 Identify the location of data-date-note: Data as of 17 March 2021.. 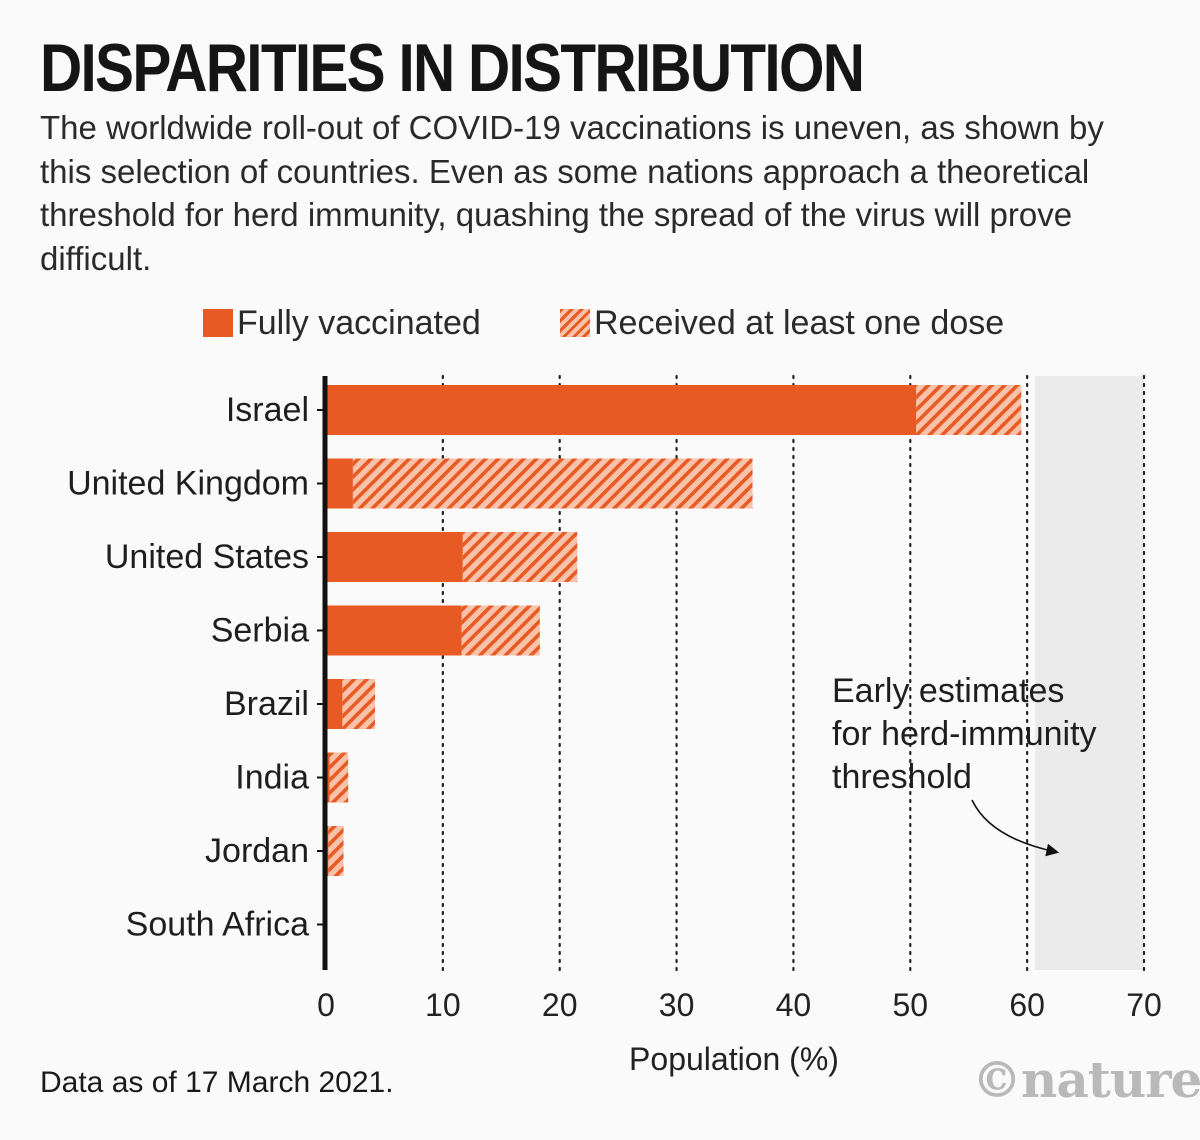
(217, 1082).